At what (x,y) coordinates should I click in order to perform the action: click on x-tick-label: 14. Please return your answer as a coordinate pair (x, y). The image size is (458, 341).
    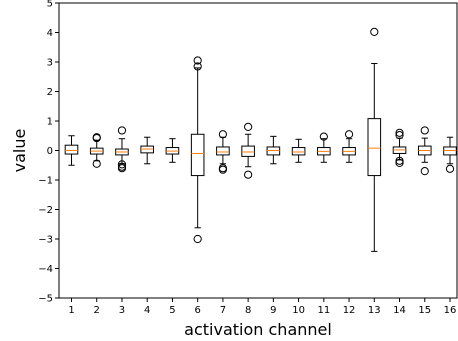
    Looking at the image, I should click on (399, 310).